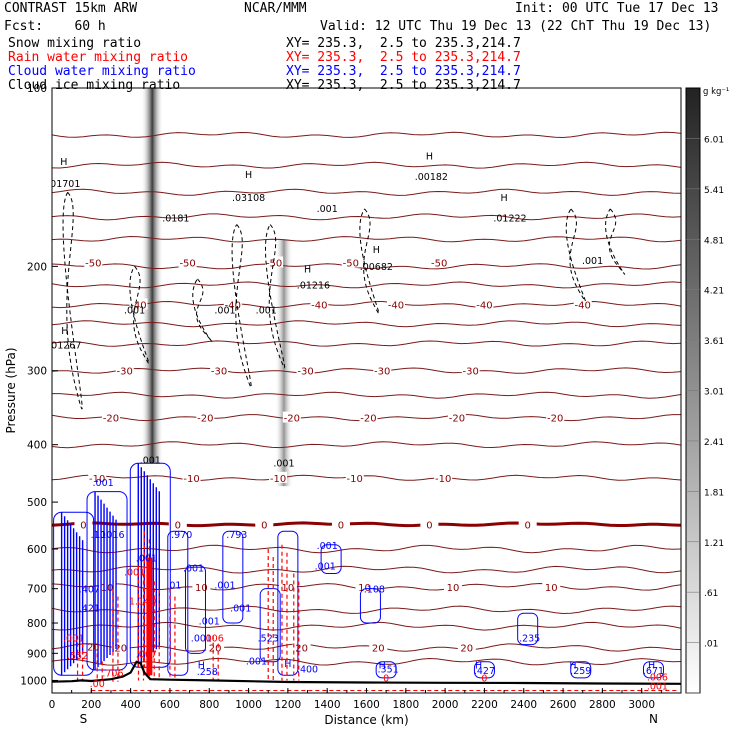 The height and width of the screenshot is (740, 740). What do you see at coordinates (319, 306) in the screenshot?
I see `isotherm-label: -40` at bounding box center [319, 306].